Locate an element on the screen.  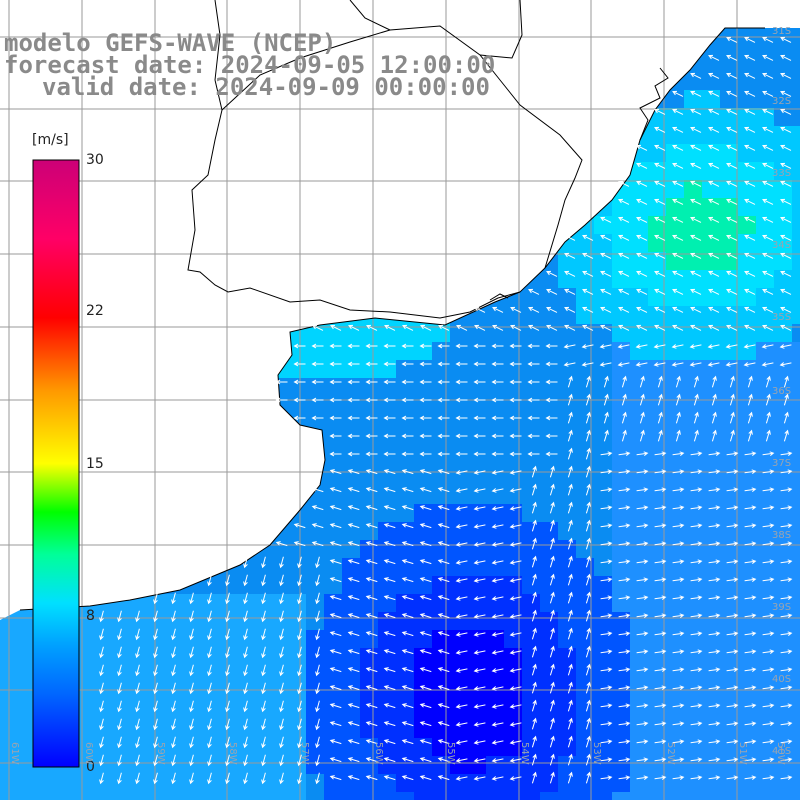
lat-label-38s: 38S is located at coordinates (782, 535).